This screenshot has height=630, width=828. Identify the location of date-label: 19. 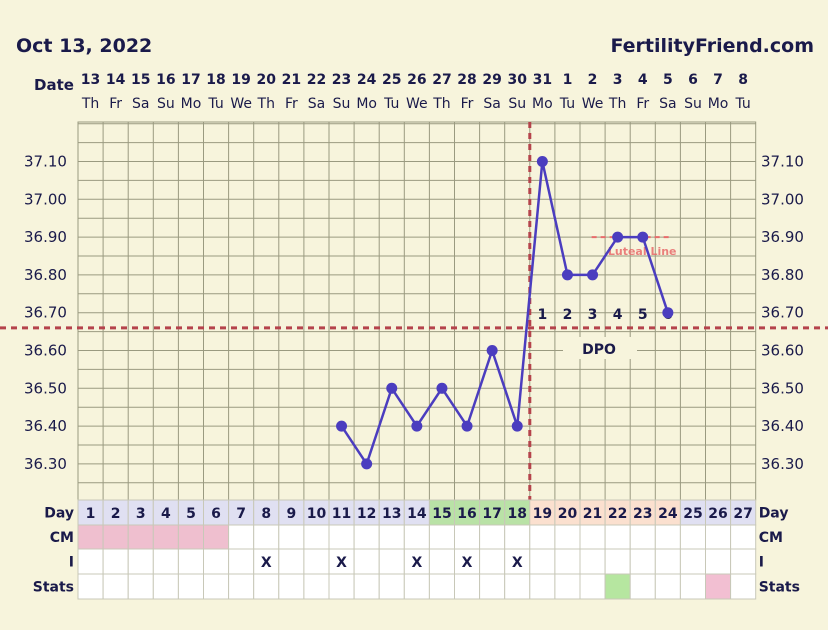
(240, 80).